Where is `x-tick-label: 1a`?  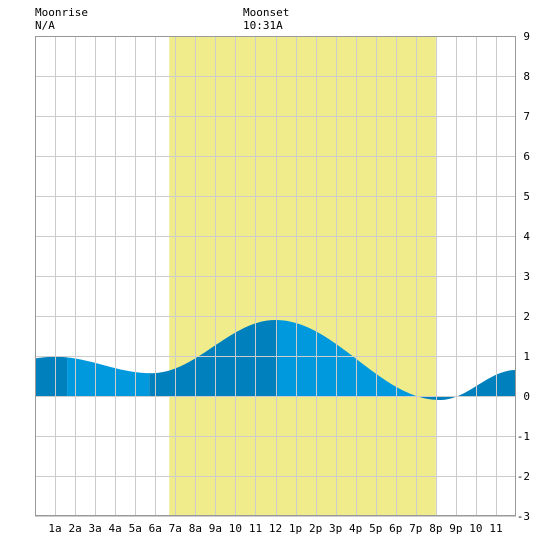
x-tick-label: 1a is located at coordinates (54, 528).